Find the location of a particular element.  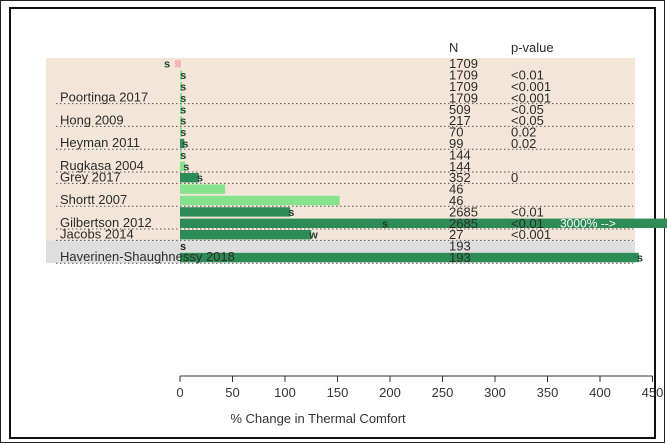

study-label: Rugkasa 2004 is located at coordinates (102, 165).